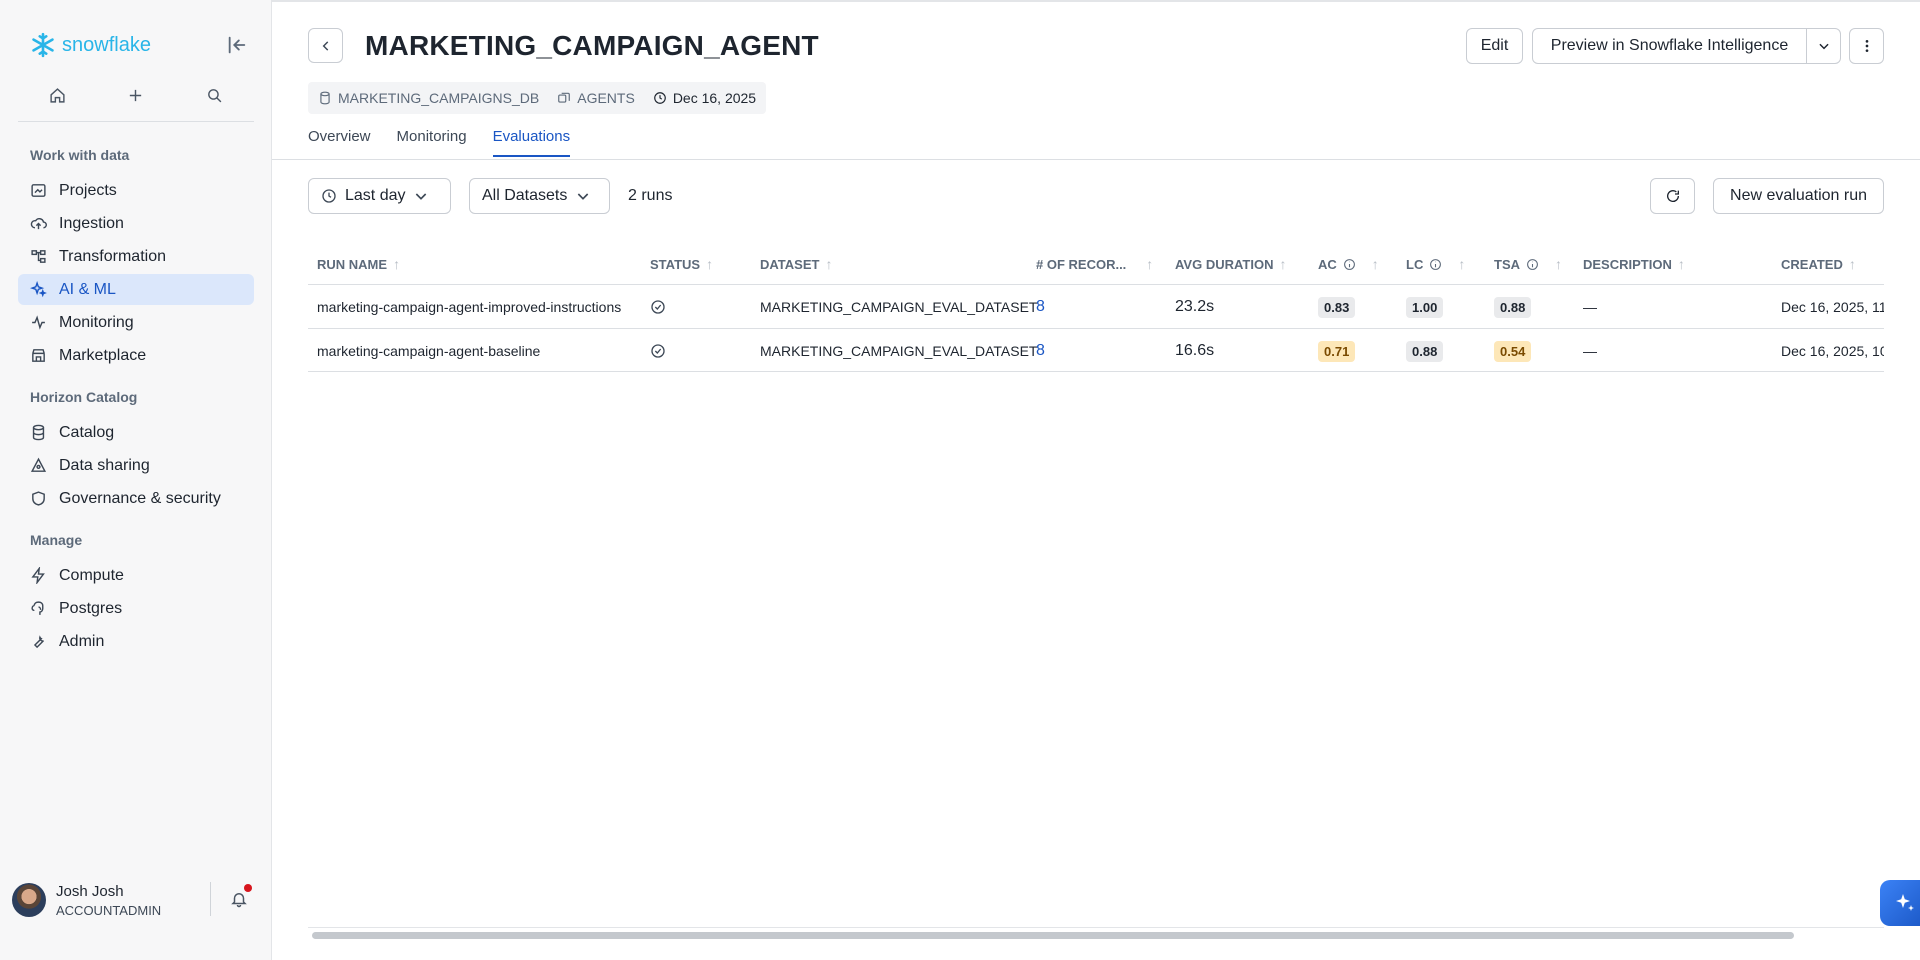 The height and width of the screenshot is (960, 1920). What do you see at coordinates (1053, 935) in the screenshot?
I see `scrollbar-thumb` at bounding box center [1053, 935].